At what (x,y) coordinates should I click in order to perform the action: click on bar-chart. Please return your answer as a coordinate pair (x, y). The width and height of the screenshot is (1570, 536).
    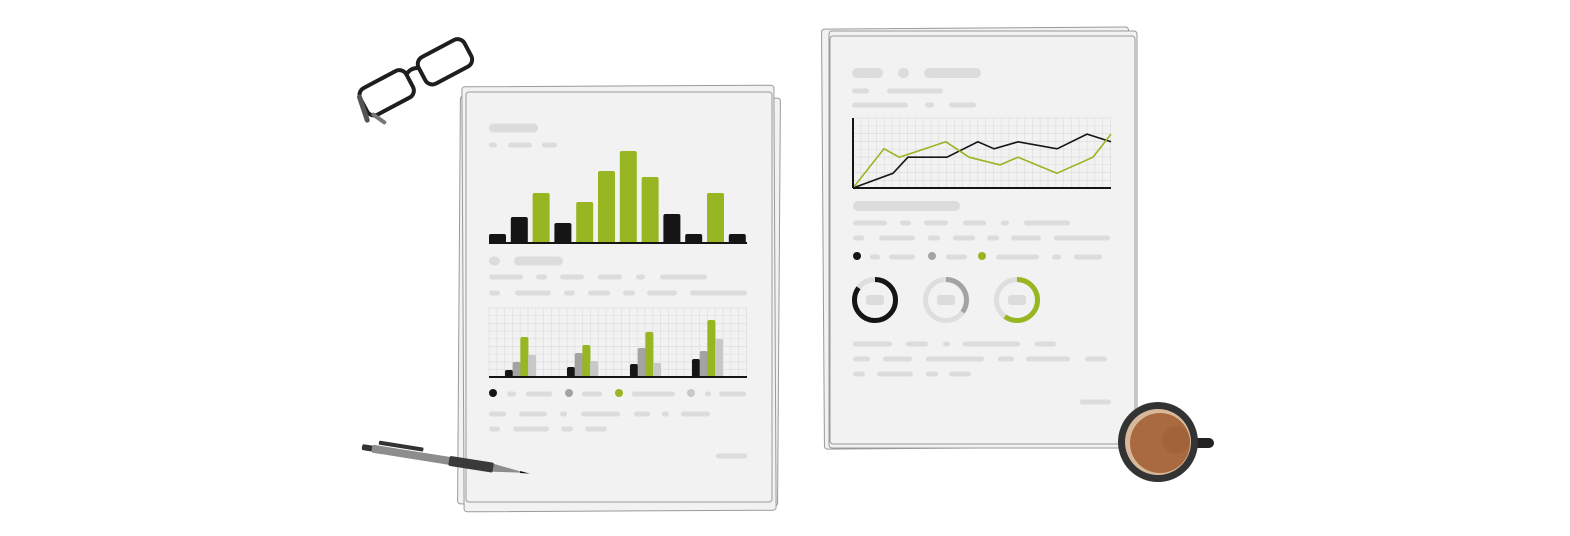
    Looking at the image, I should click on (618, 197).